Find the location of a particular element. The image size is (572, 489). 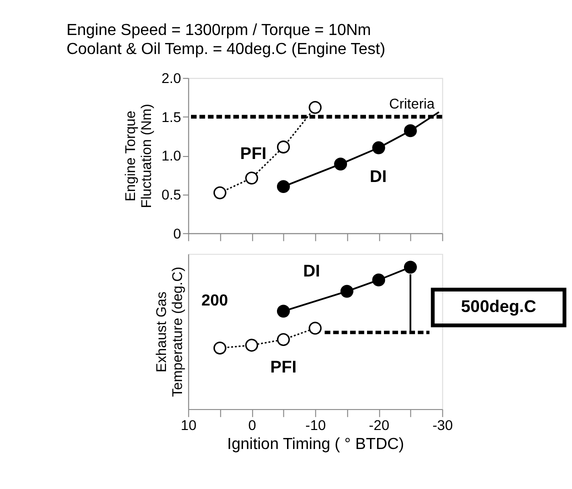

y-tick-label: 0.5 is located at coordinates (171, 194).